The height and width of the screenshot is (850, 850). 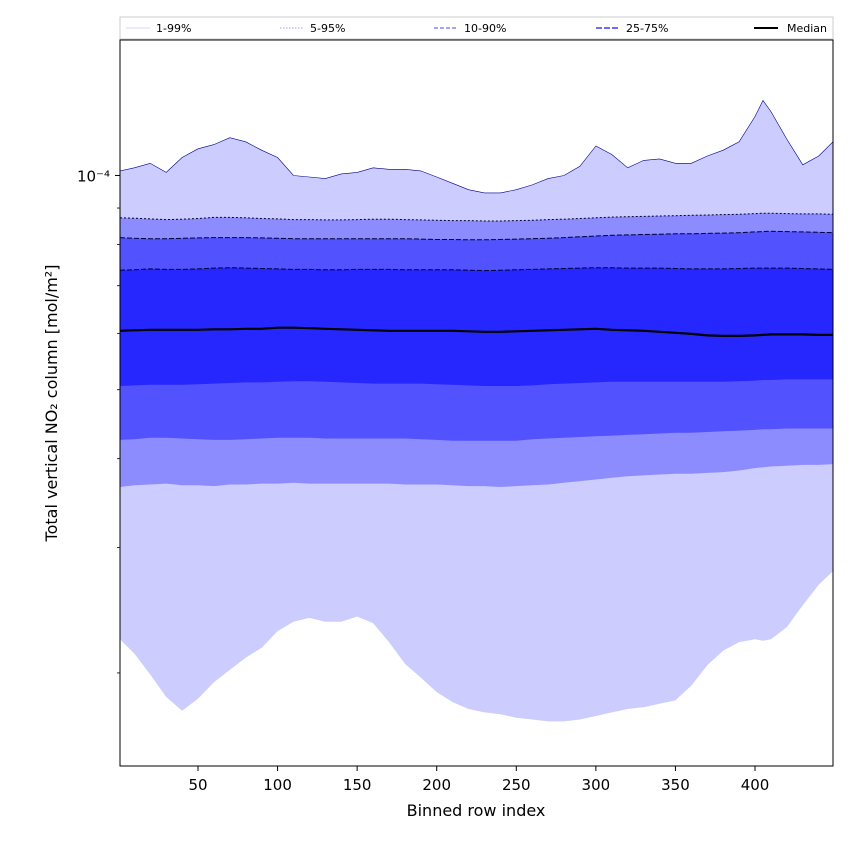 I want to click on x-tick-label: 350, so click(x=675, y=785).